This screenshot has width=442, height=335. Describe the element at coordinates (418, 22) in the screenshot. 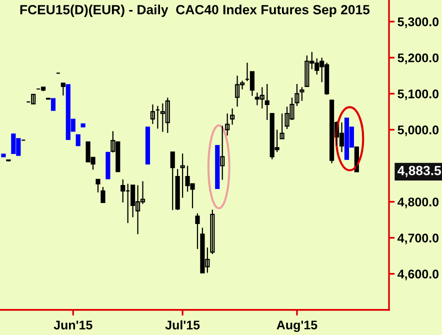

I see `y-tick-label: 5,300.0` at that location.